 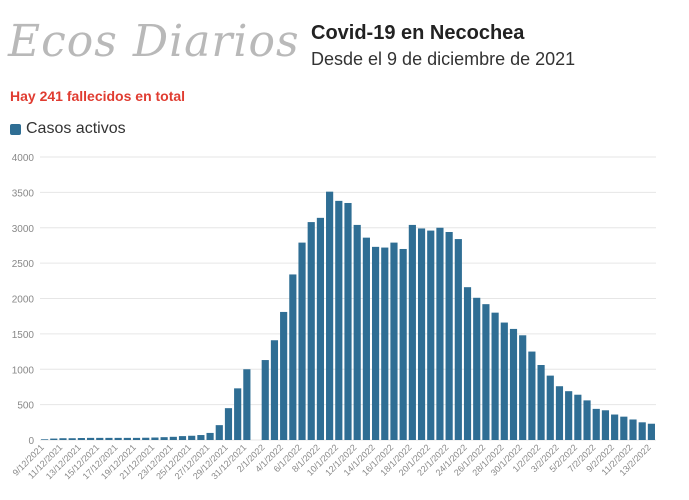 What do you see at coordinates (23, 335) in the screenshot?
I see `y-tick-label: 1500` at bounding box center [23, 335].